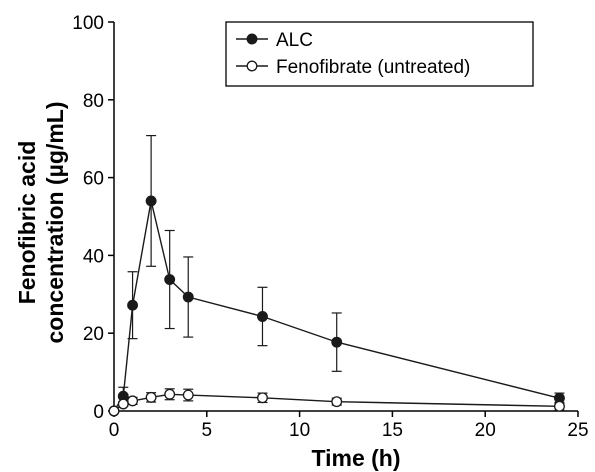  Describe the element at coordinates (373, 67) in the screenshot. I see `legend-label: Fenofibrate (untreated)` at that location.